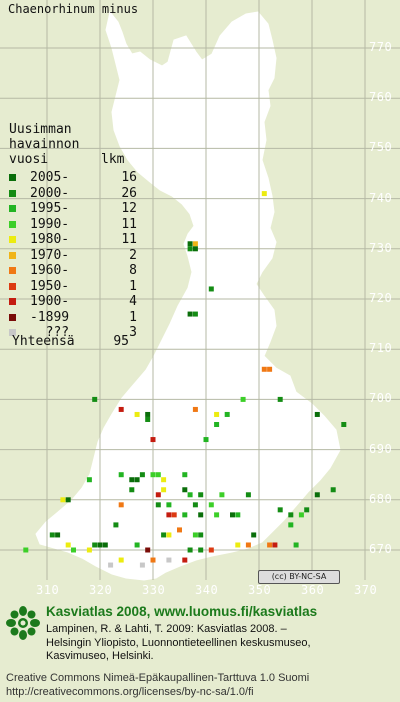 This screenshot has width=400, height=702. Describe the element at coordinates (381, 97) in the screenshot. I see `y-axis-tick: 760` at that location.